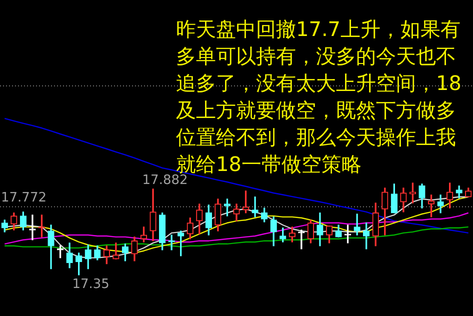  Describe the element at coordinates (91, 284) in the screenshot. I see `annotation: 17.35` at that location.